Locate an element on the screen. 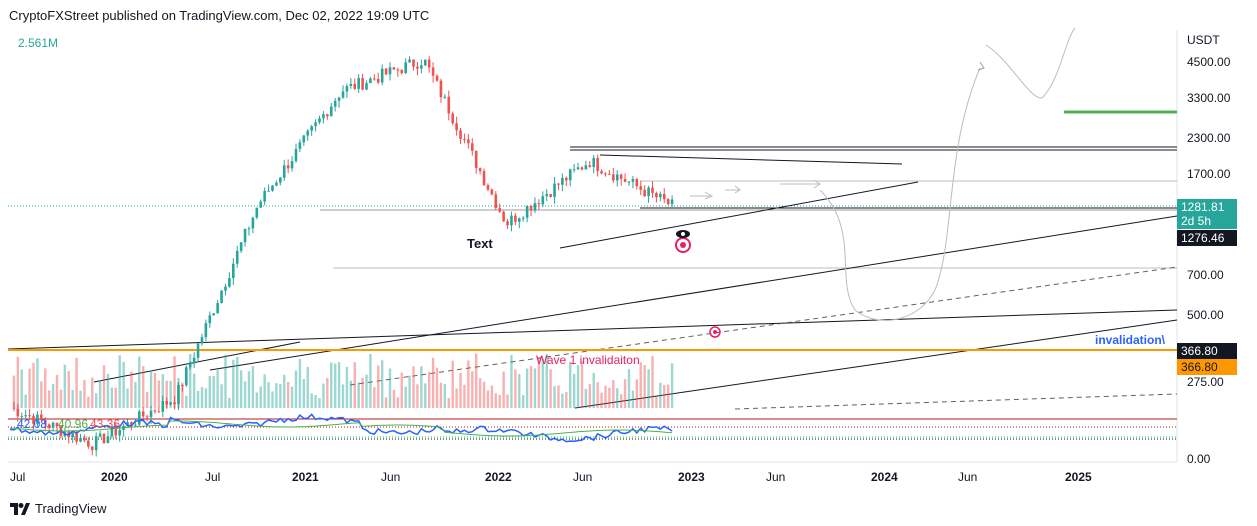 This screenshot has height=526, width=1257. price-tick: 2300.00 is located at coordinates (1209, 138).